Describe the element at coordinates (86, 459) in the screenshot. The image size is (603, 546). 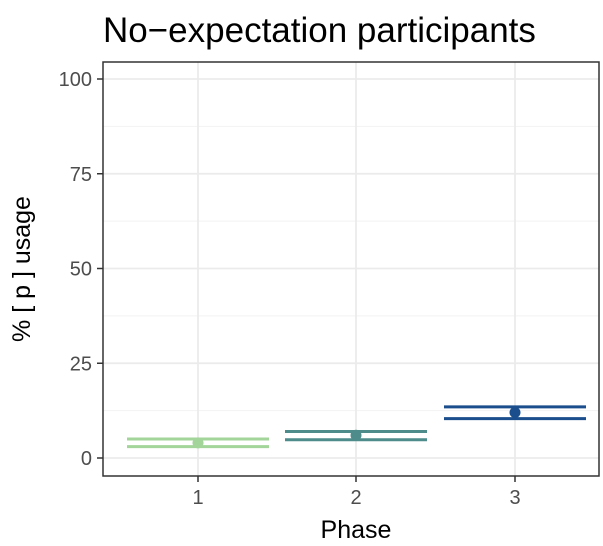
I see `y-tick-label: 0` at that location.